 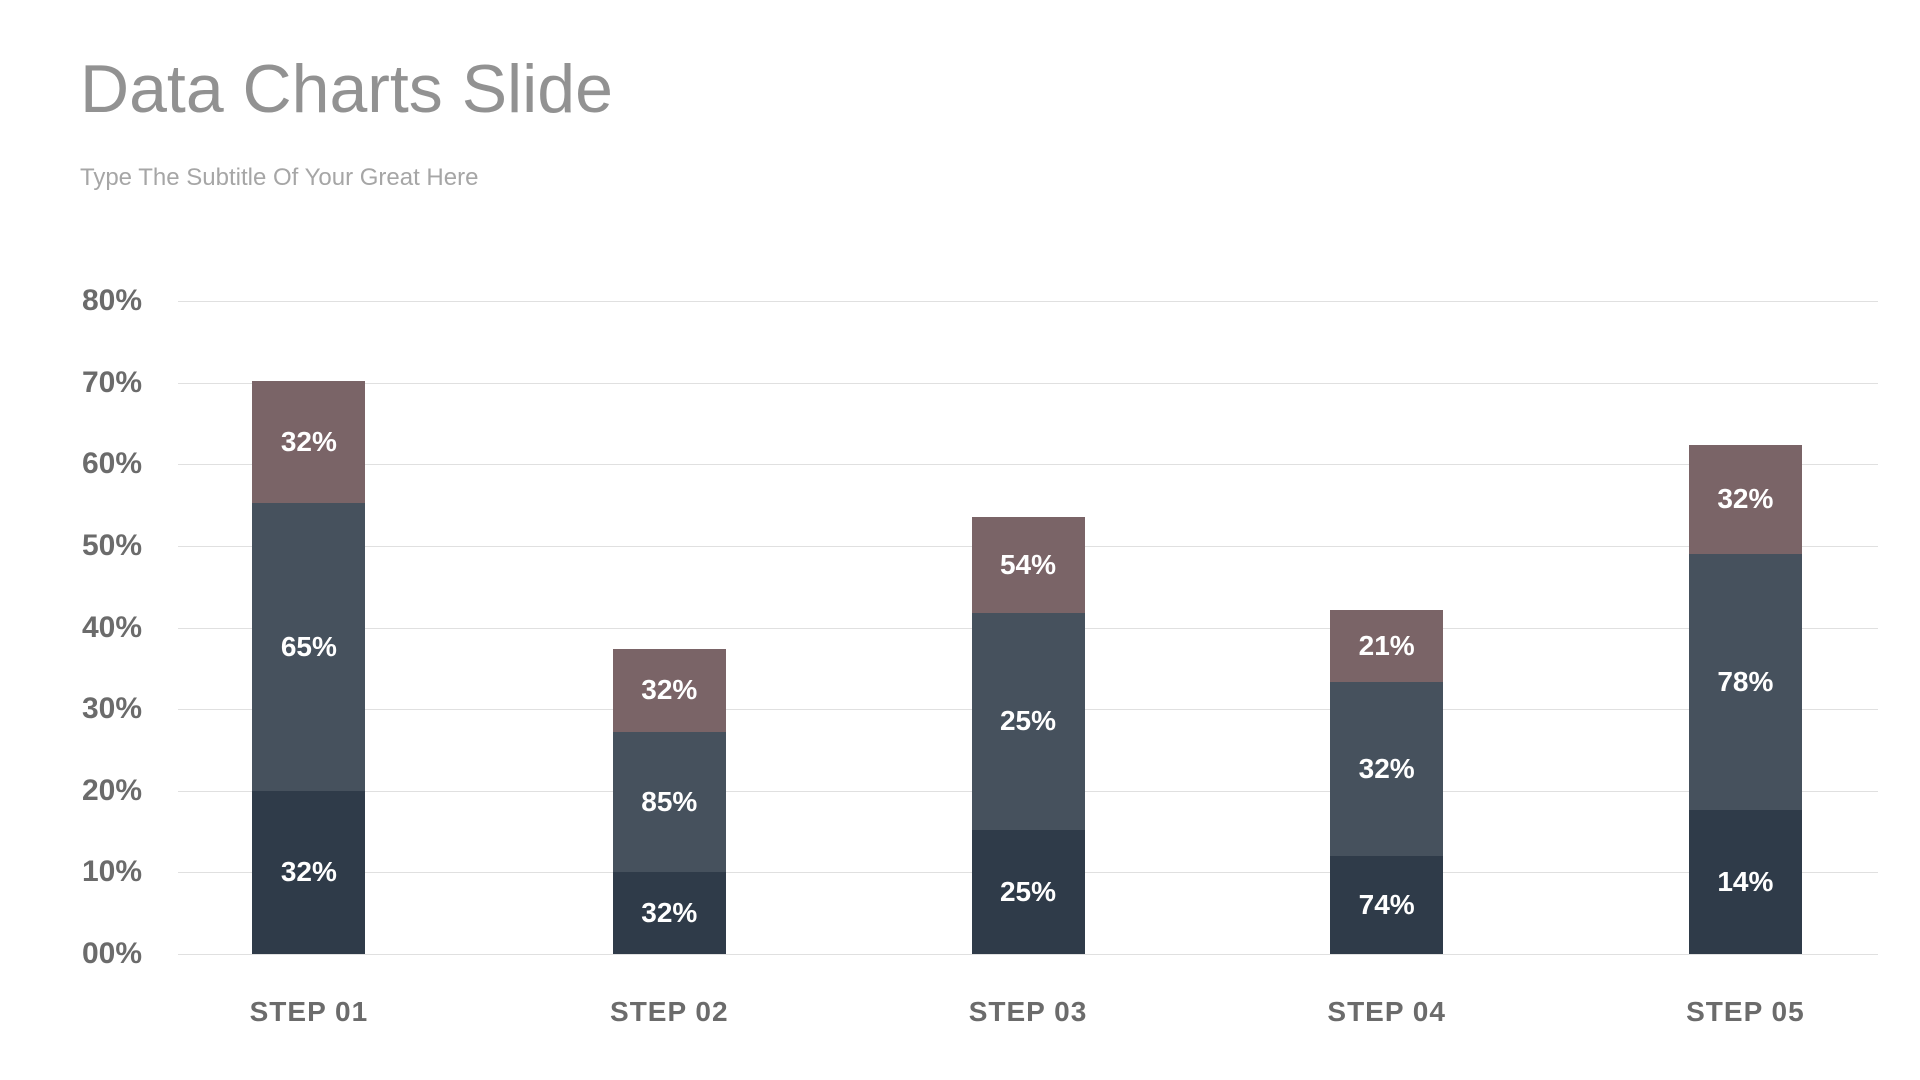 I want to click on segment-value-label: 21%, so click(x=1386, y=646).